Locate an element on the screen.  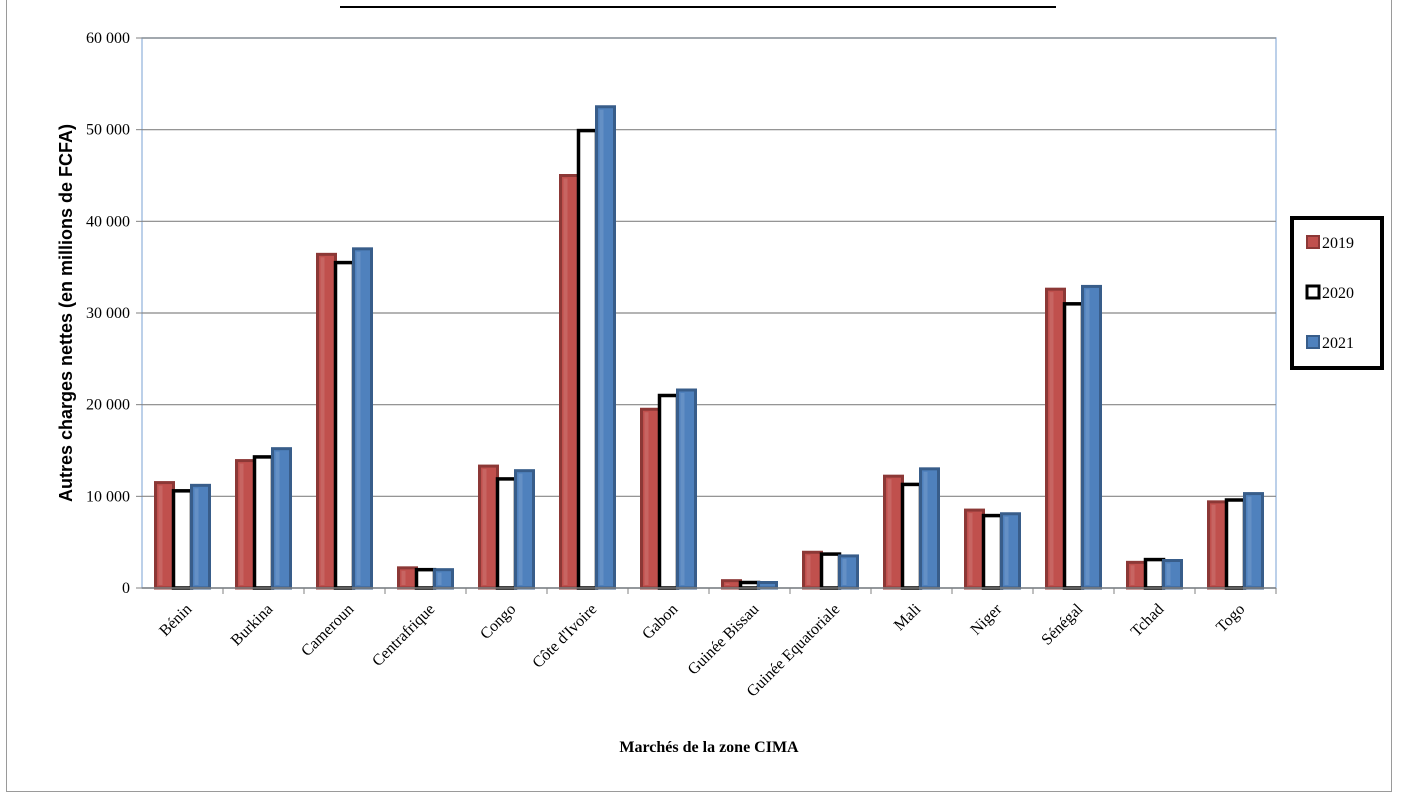
legend-label-2021: 2021 is located at coordinates (1338, 343).